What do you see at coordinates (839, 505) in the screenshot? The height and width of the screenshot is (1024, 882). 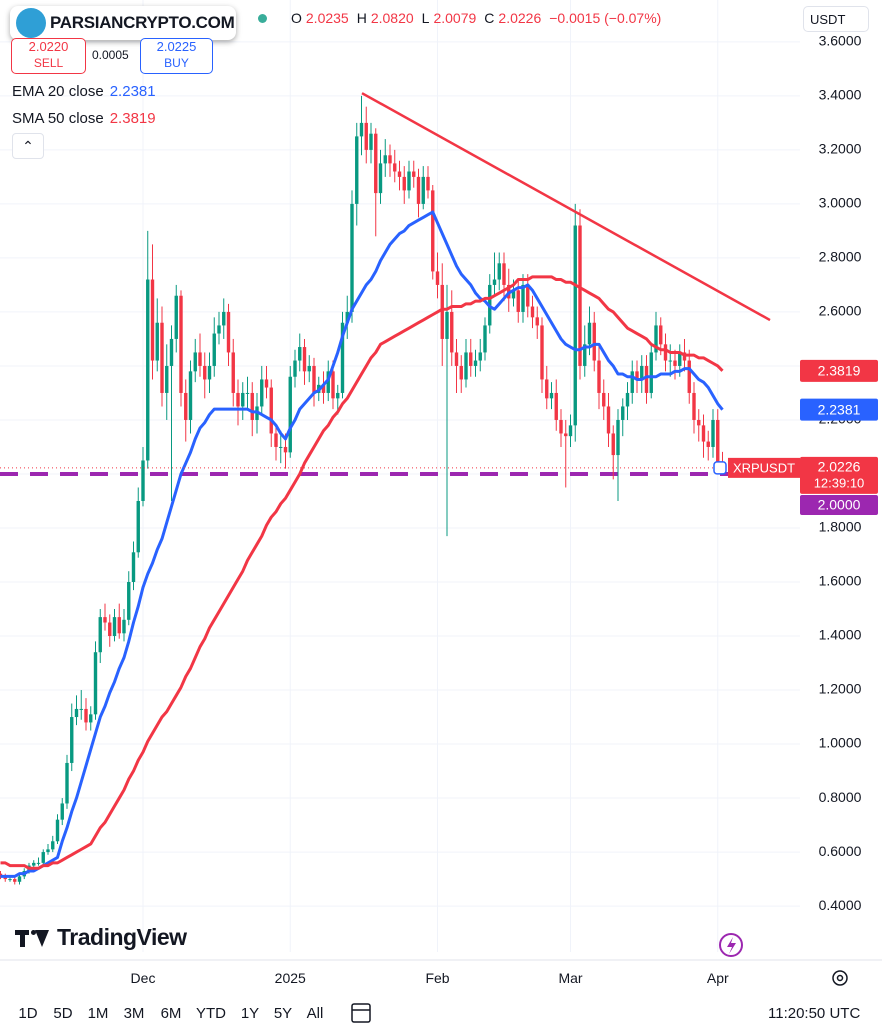 I see `level-tag-label: 2.0000` at bounding box center [839, 505].